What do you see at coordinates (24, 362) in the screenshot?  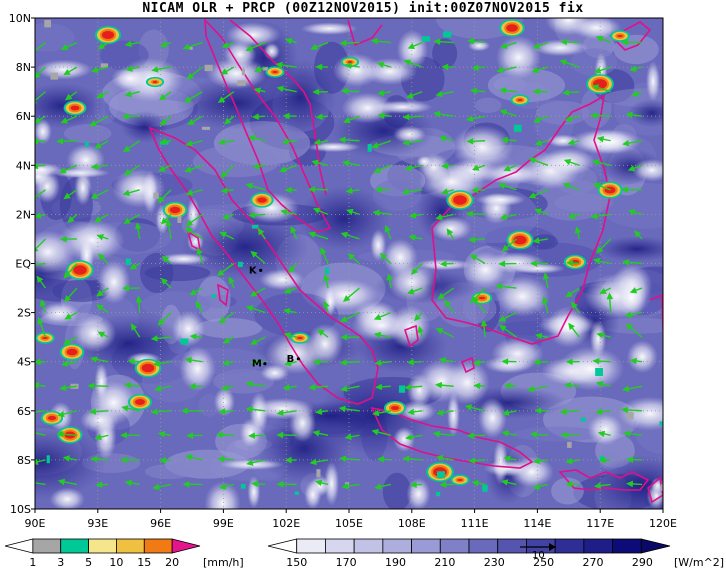 I see `lat-tick-label: 4S` at bounding box center [24, 362].